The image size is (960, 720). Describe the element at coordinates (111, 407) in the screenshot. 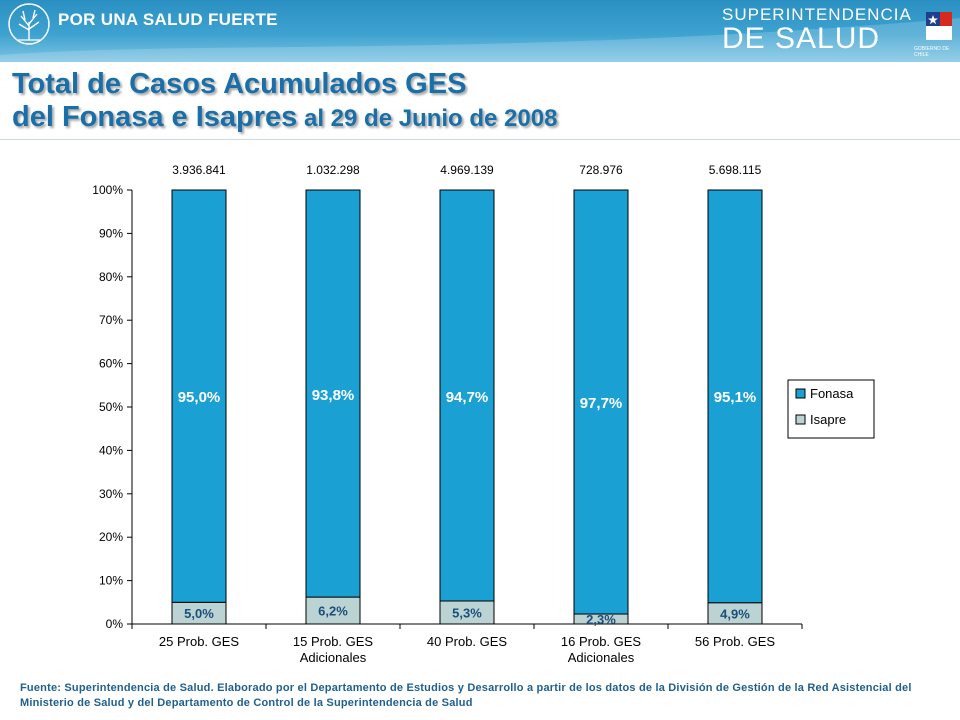

I see `y-tick-label: 50%` at that location.